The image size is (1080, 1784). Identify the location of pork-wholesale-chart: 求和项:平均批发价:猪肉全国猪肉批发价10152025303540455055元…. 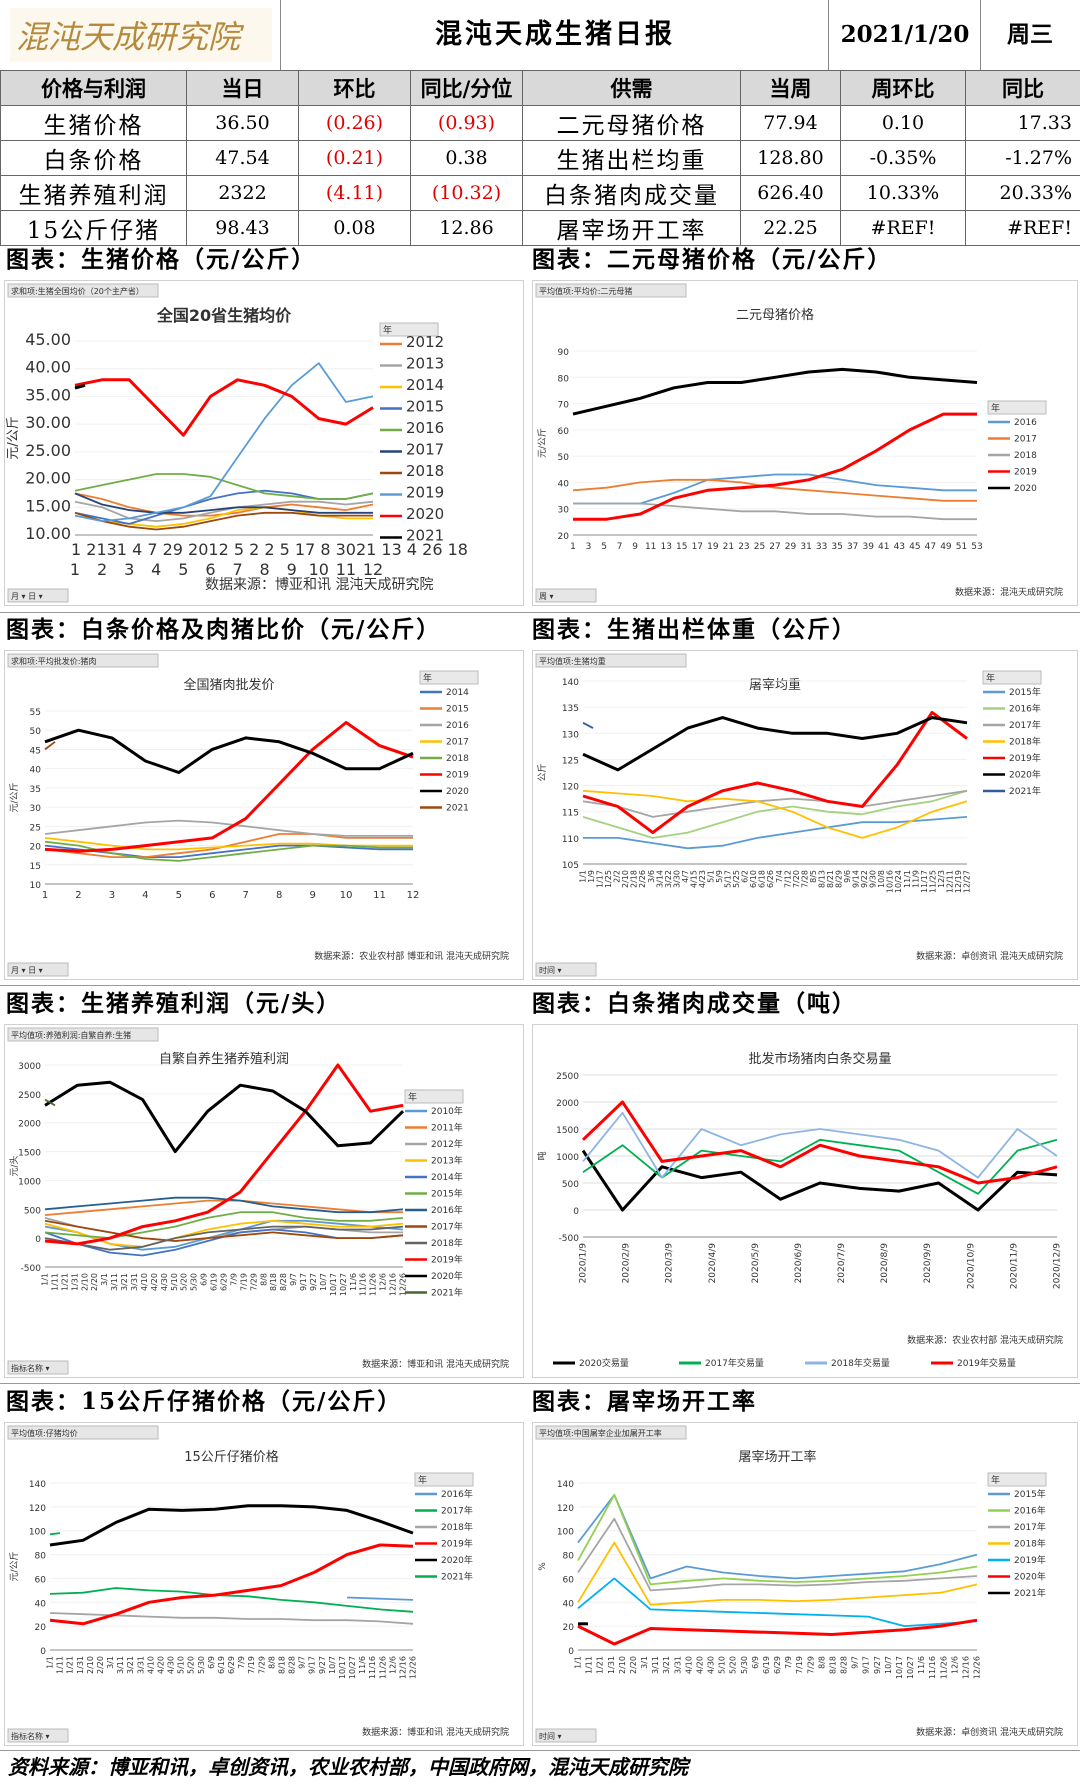
(258, 815).